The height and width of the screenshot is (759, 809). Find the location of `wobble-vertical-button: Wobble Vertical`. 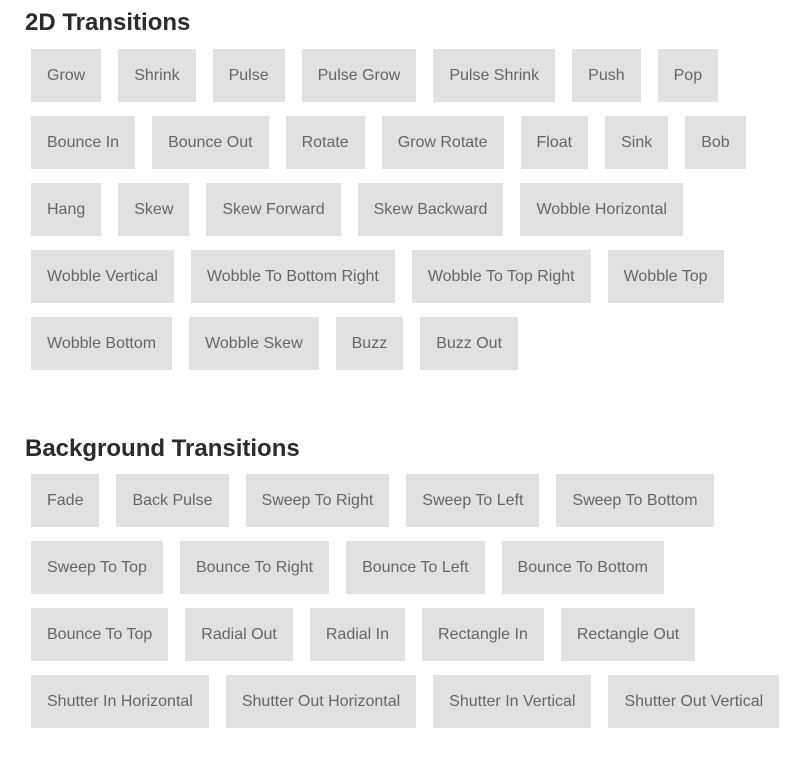

wobble-vertical-button: Wobble Vertical is located at coordinates (102, 276).